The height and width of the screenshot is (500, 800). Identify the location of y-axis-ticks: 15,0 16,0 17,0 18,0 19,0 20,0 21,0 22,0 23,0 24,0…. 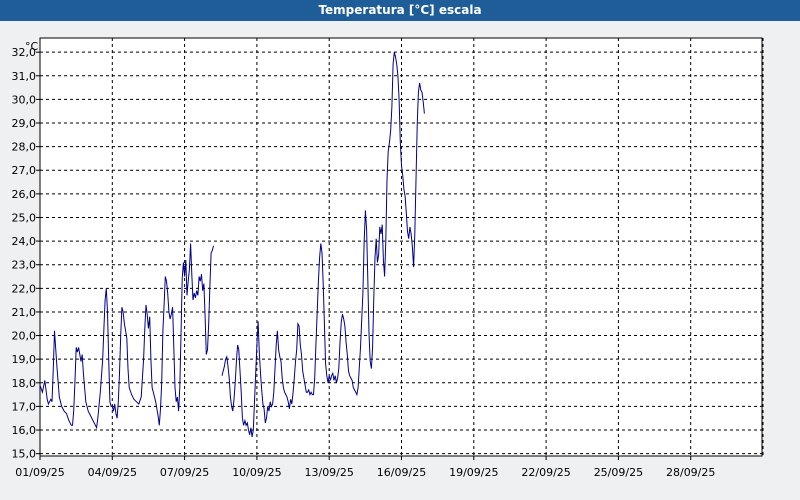
(26, 253).